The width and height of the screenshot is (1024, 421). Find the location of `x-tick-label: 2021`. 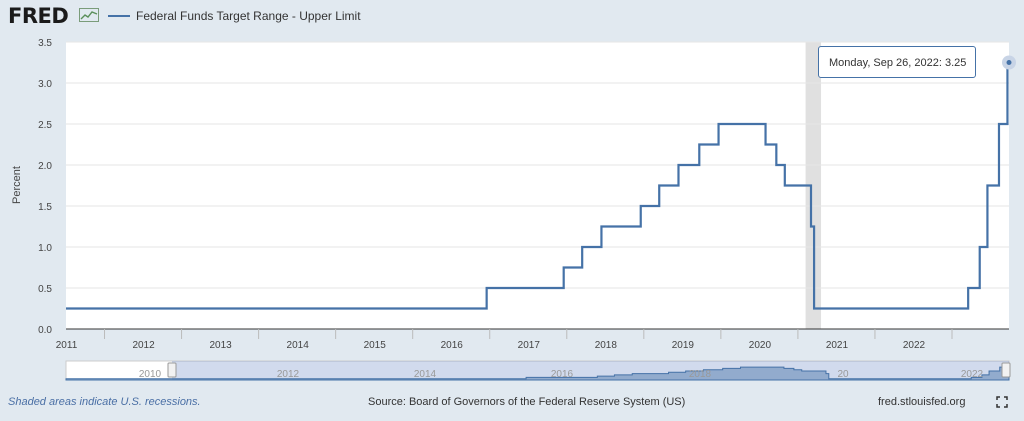

x-tick-label: 2021 is located at coordinates (837, 345).